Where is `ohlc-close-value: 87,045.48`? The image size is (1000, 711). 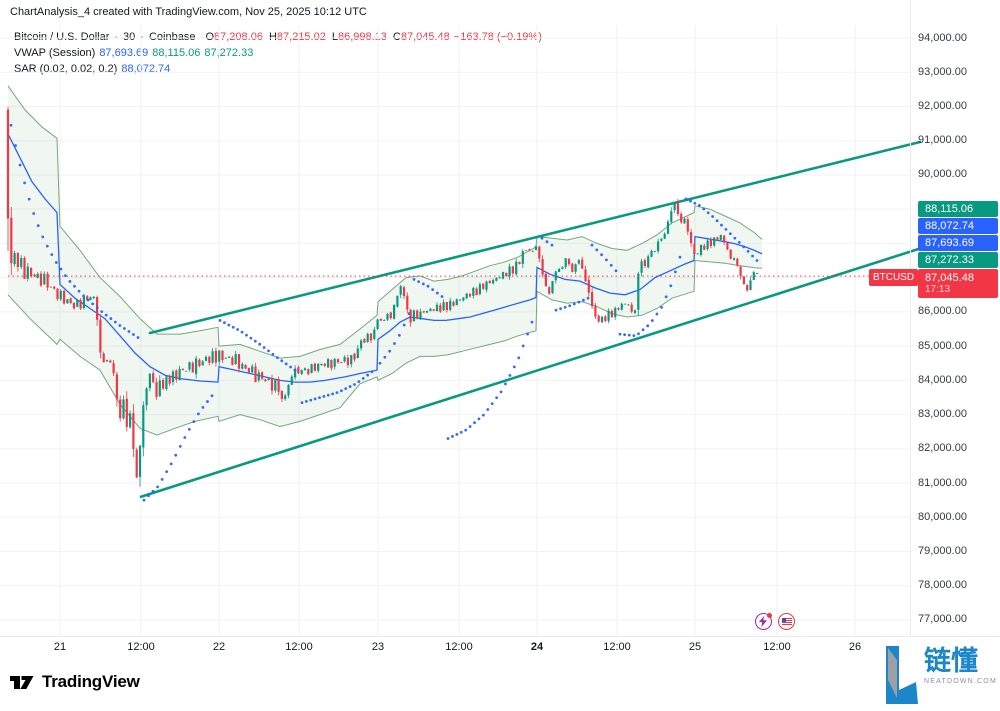
ohlc-close-value: 87,045.48 is located at coordinates (425, 37).